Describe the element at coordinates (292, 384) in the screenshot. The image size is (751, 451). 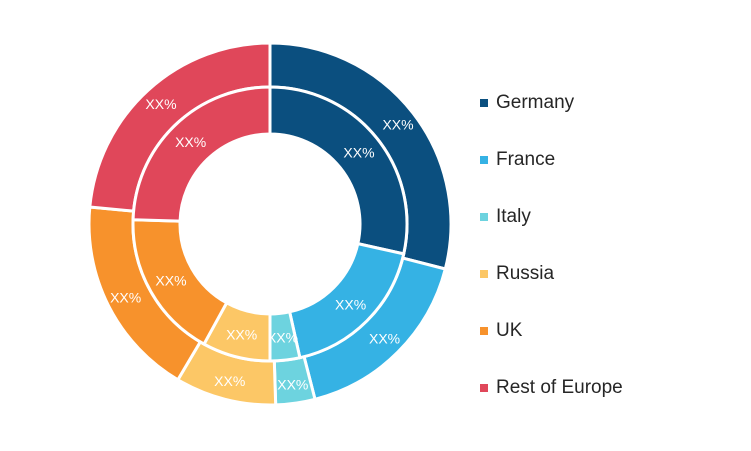
I see `outer-label-italy: XX%` at that location.